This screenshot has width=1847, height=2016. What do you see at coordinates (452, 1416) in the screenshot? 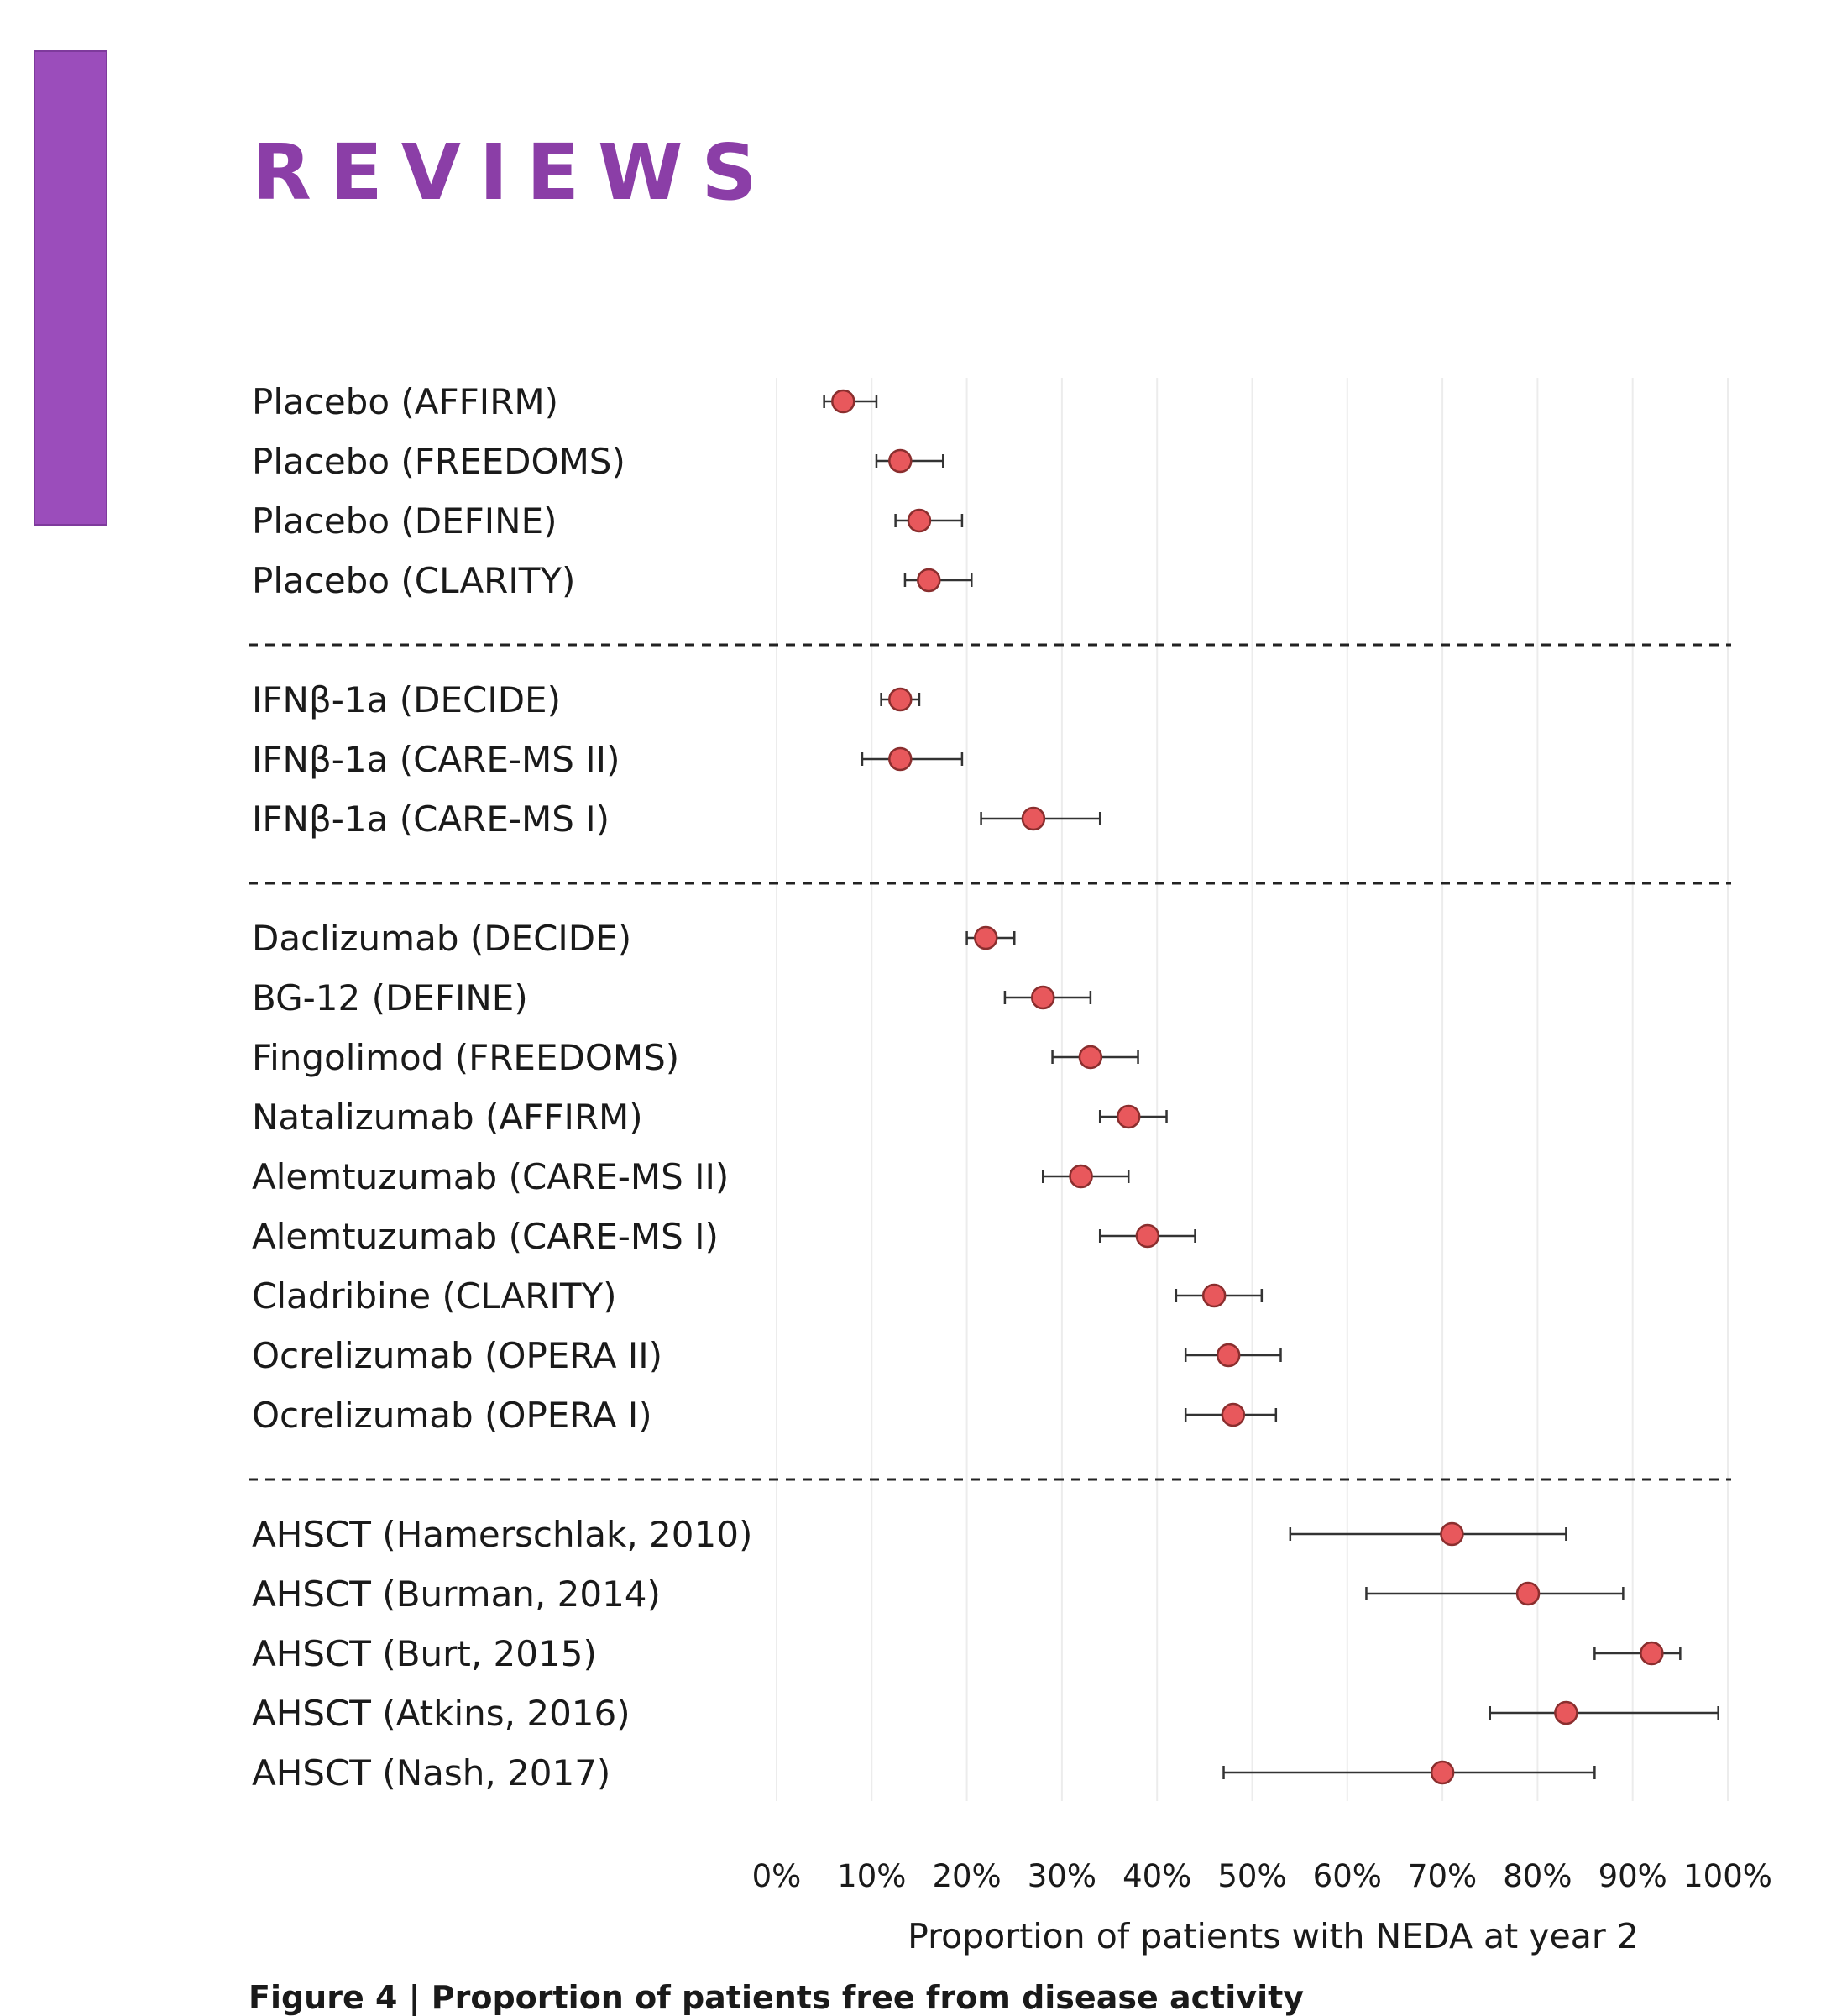
I see `row-label: Ocrelizumab (OPERA I)` at bounding box center [452, 1416].